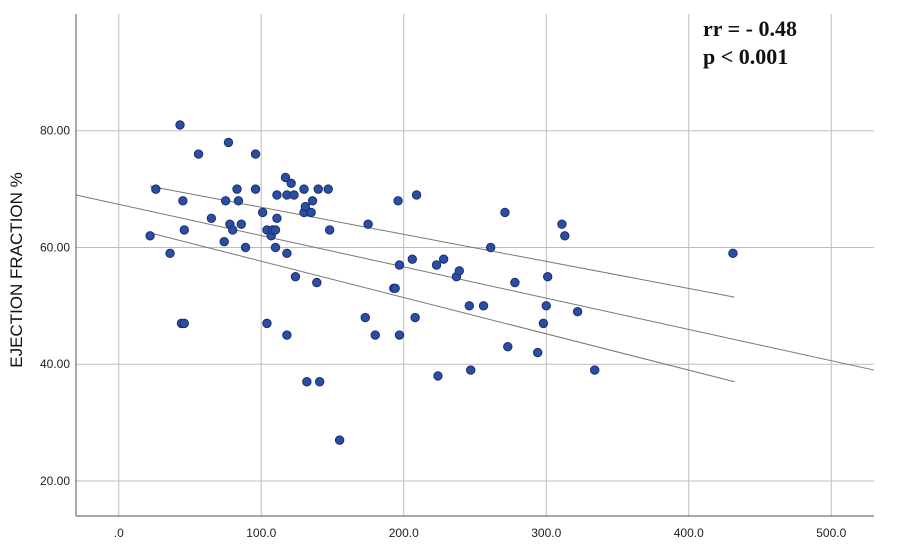 This screenshot has width=912, height=547. What do you see at coordinates (55, 131) in the screenshot?
I see `y-tick-label-3: 80.00` at bounding box center [55, 131].